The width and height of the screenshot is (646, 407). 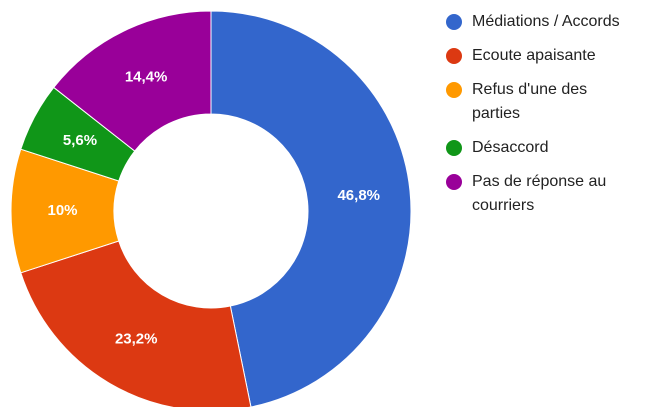 I want to click on slice-label: 14,4%, so click(x=146, y=76).